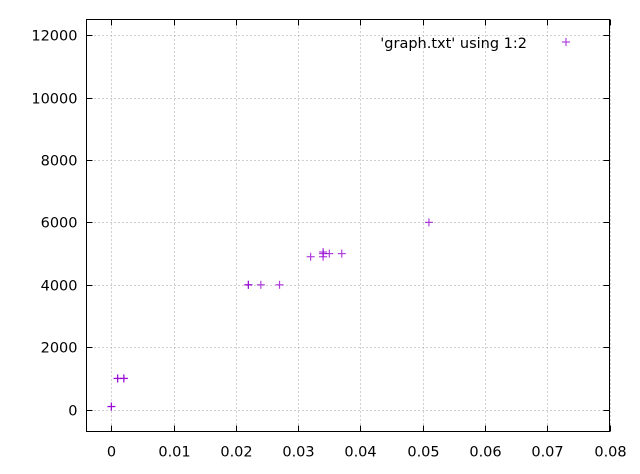 This screenshot has height=474, width=640. What do you see at coordinates (610, 453) in the screenshot?
I see `x-tick-label: 0.08` at bounding box center [610, 453].